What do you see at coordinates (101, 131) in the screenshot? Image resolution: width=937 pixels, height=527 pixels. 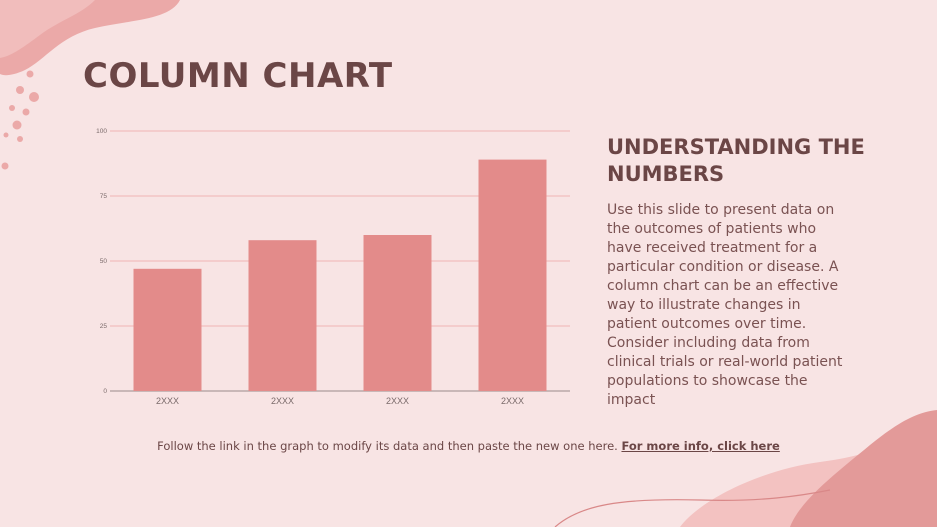 I see `y-tick-label: 100` at bounding box center [101, 131].